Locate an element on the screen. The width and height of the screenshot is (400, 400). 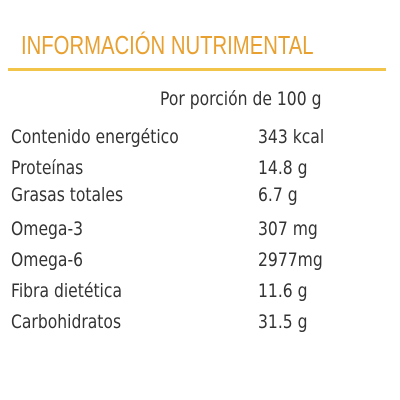
nutrient-value: 31.5 g is located at coordinates (283, 322).